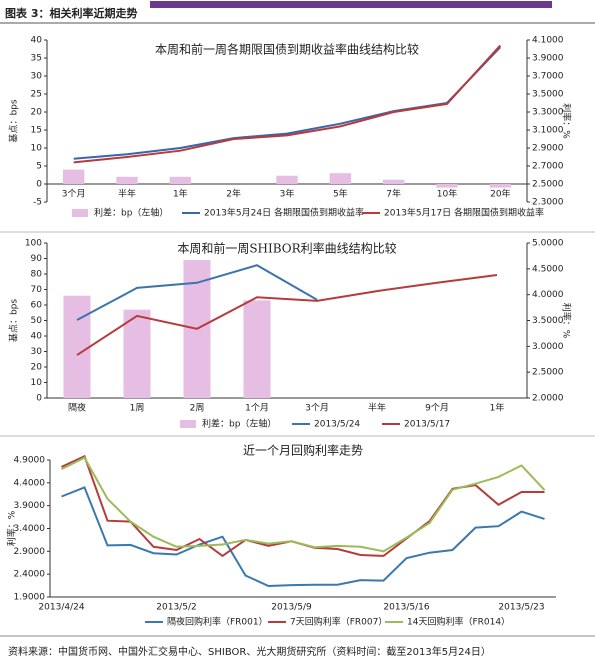 The width and height of the screenshot is (595, 668). I want to click on y-tick-label: 2.9000, so click(30, 552).